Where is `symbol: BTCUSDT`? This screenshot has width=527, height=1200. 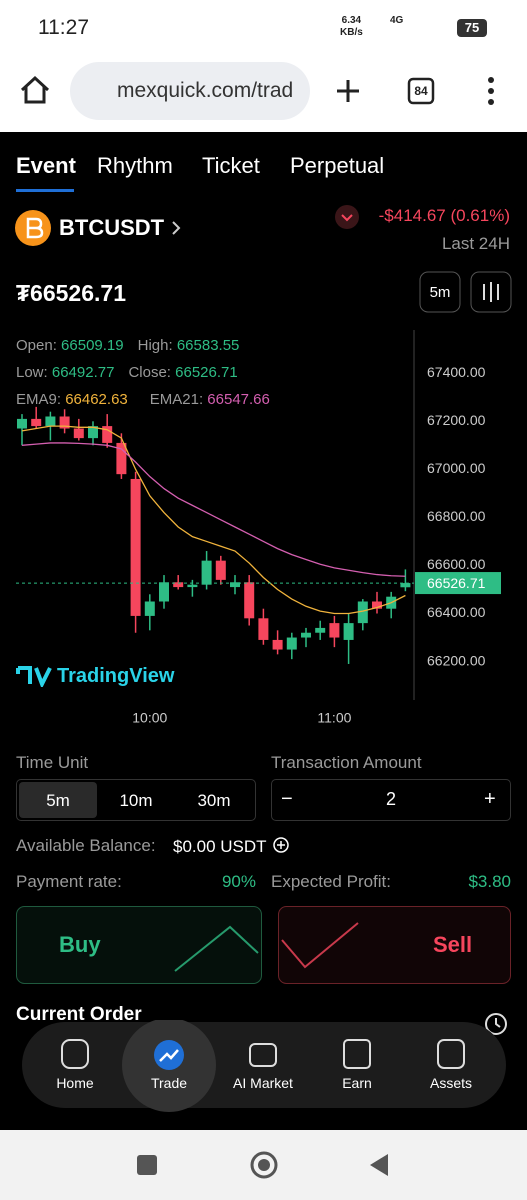
symbol: BTCUSDT is located at coordinates (112, 227).